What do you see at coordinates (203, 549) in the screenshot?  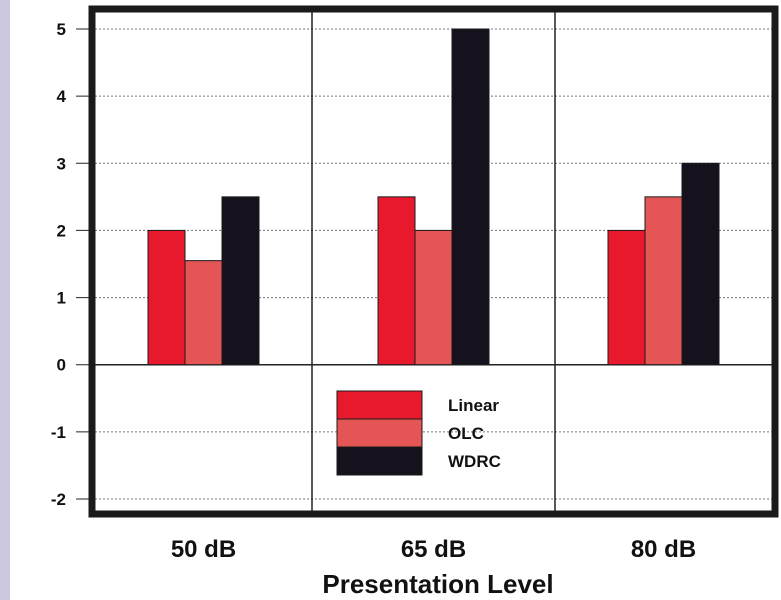 I see `x-category-label: 50 dB` at bounding box center [203, 549].